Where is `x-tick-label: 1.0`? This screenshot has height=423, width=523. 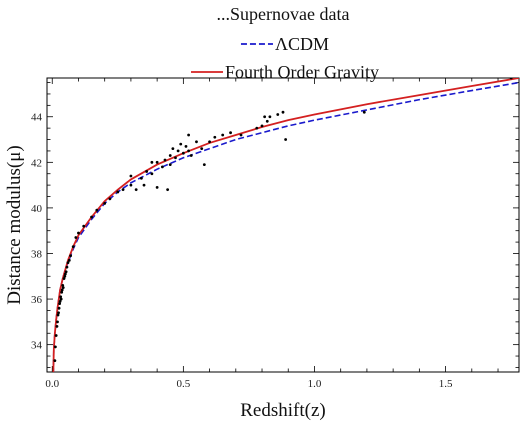 x-tick-label: 1.0 is located at coordinates (315, 384).